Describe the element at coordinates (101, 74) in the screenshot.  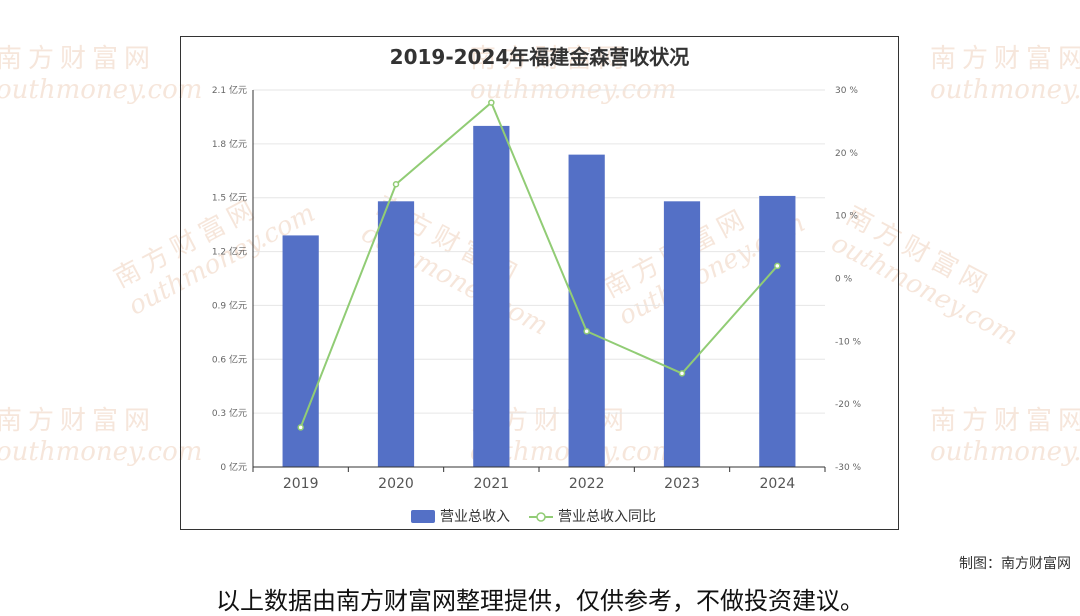
I see `watermark-top-left: 南方财富网 outhmoney.com` at that location.